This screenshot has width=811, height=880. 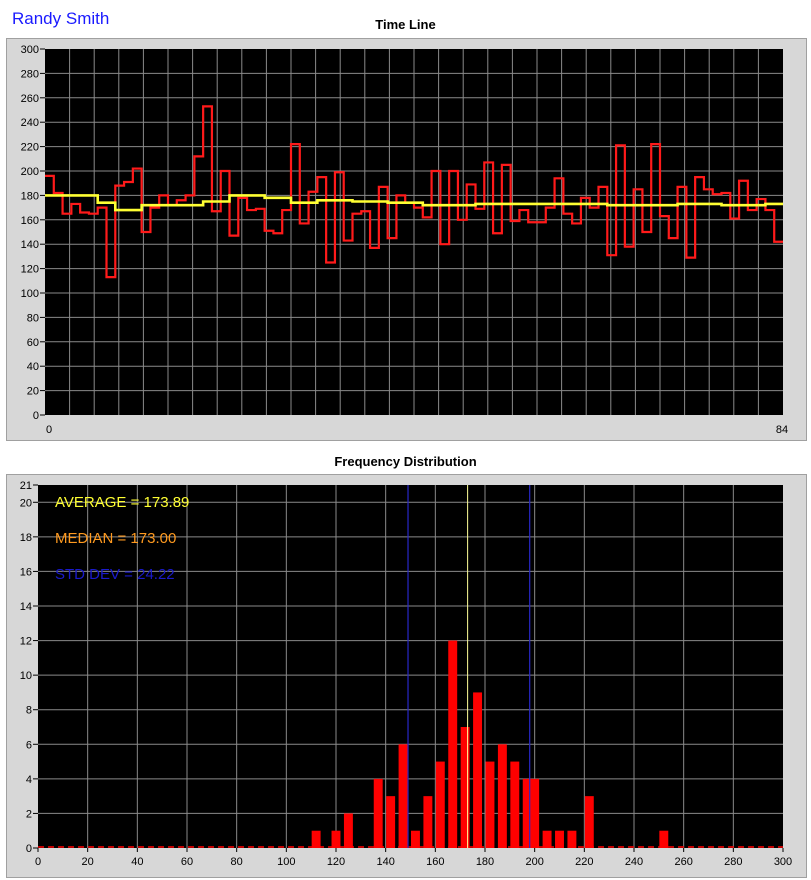 What do you see at coordinates (26, 642) in the screenshot?
I see `distribution-y-tick-label: 12` at bounding box center [26, 642].